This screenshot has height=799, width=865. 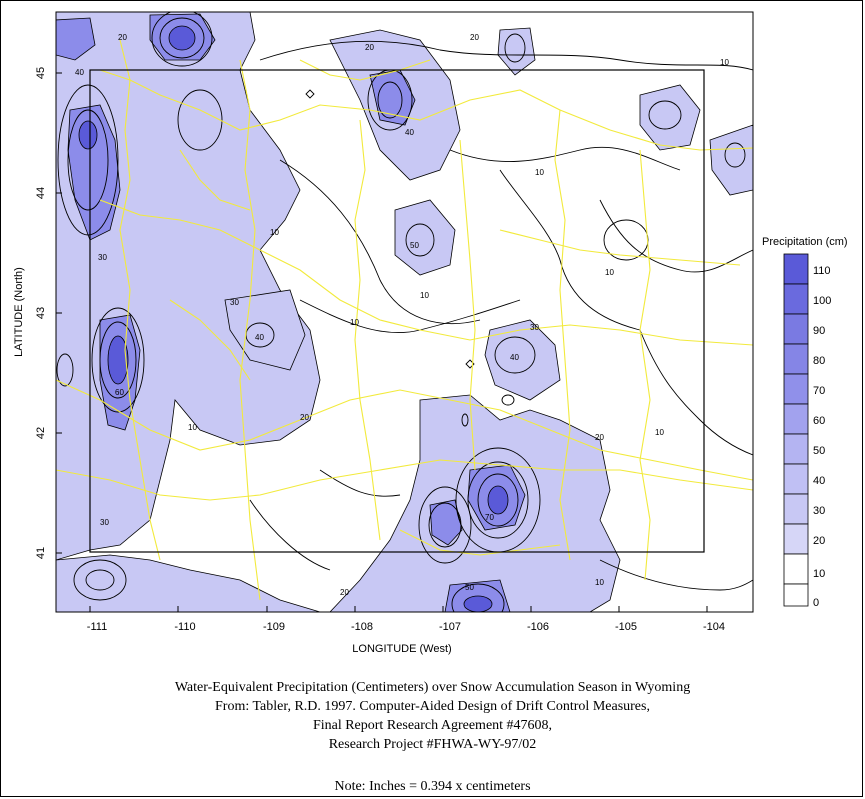 I want to click on y-tick-label: 41, so click(x=41, y=553).